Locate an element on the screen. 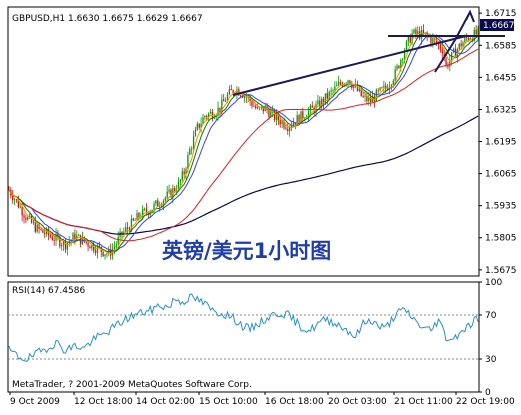 The image size is (521, 415). rsi-tick-label: 0 is located at coordinates (488, 393).